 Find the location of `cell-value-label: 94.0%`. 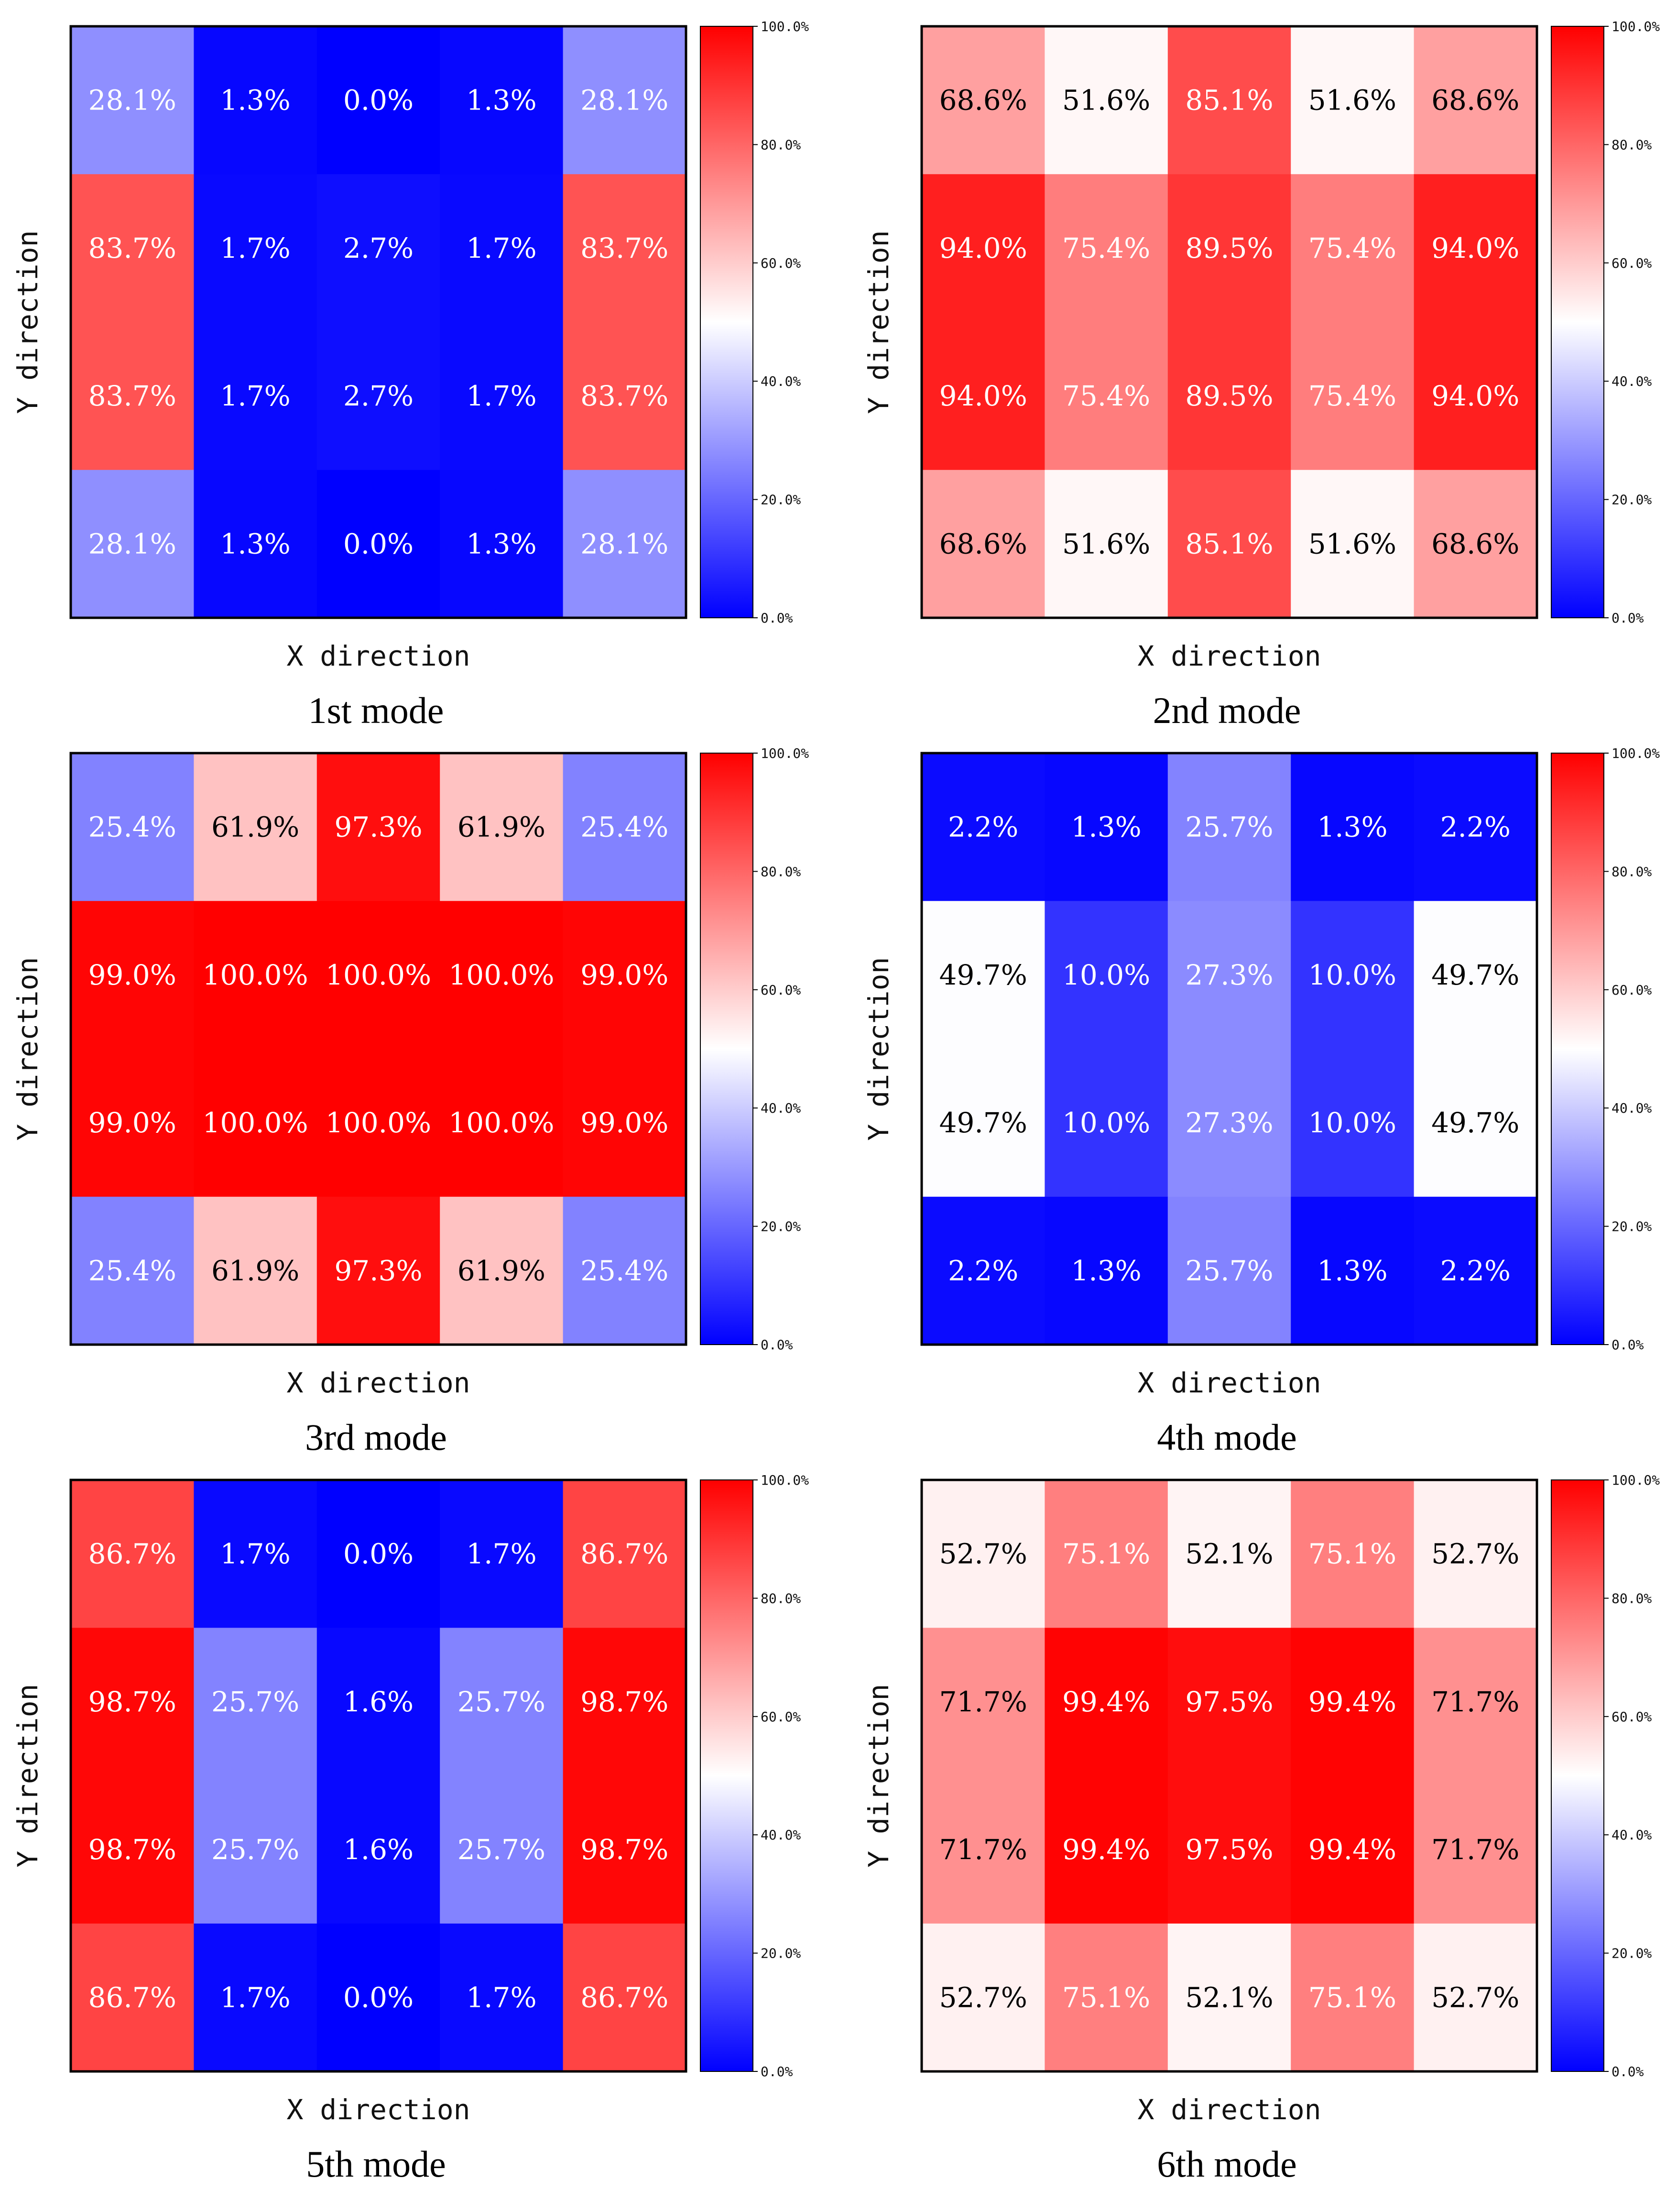

cell-value-label: 94.0% is located at coordinates (983, 396).